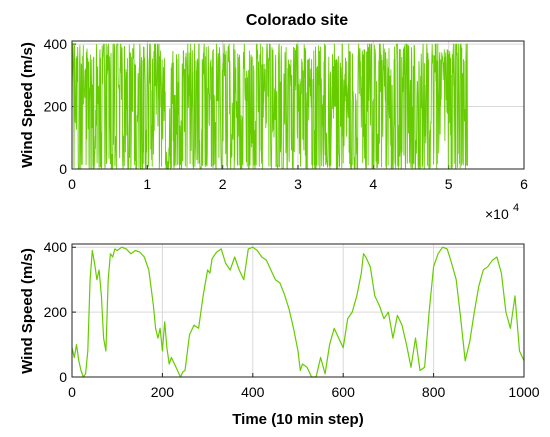 The image size is (550, 437). I want to click on bottom-y-axis-label: Wind Speed (m/s), so click(27, 311).